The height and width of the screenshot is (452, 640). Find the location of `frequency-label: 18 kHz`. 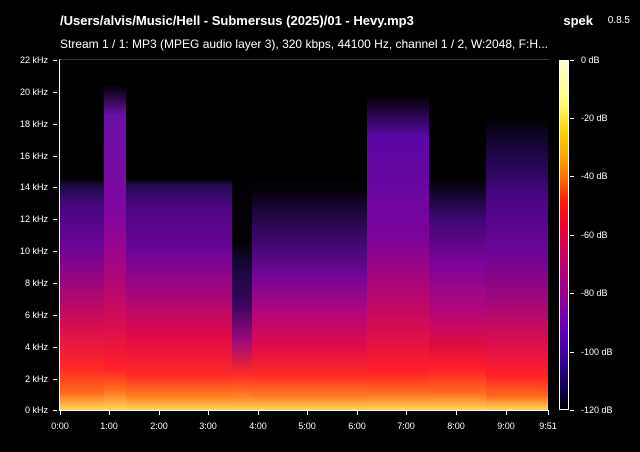

frequency-label: 18 kHz is located at coordinates (33, 124).